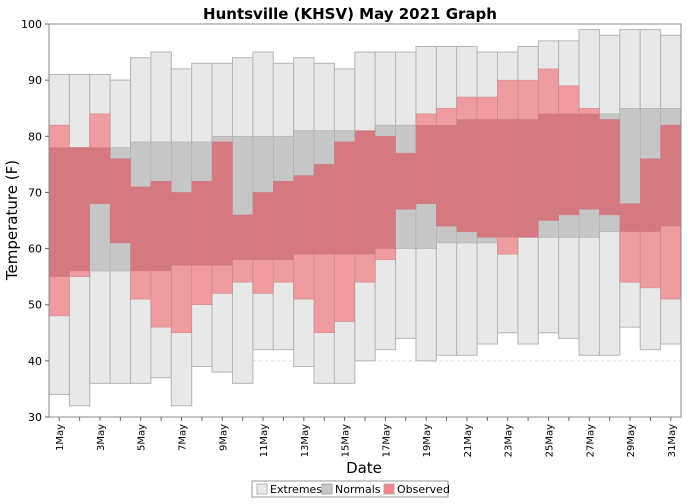  Describe the element at coordinates (350, 14) in the screenshot. I see `chart-title: Huntsville (KHSV) May 2021 Graph` at that location.